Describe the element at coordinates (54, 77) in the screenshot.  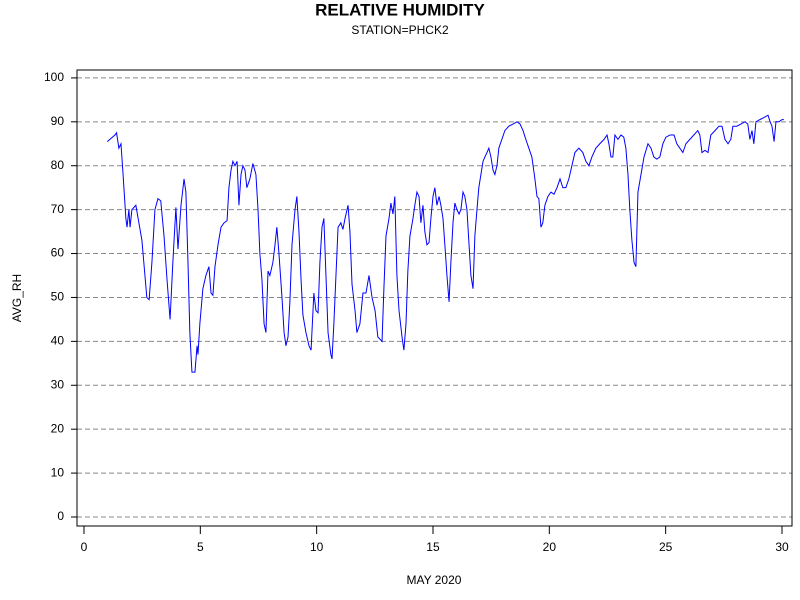
I see `y-tick-label: 100` at that location.